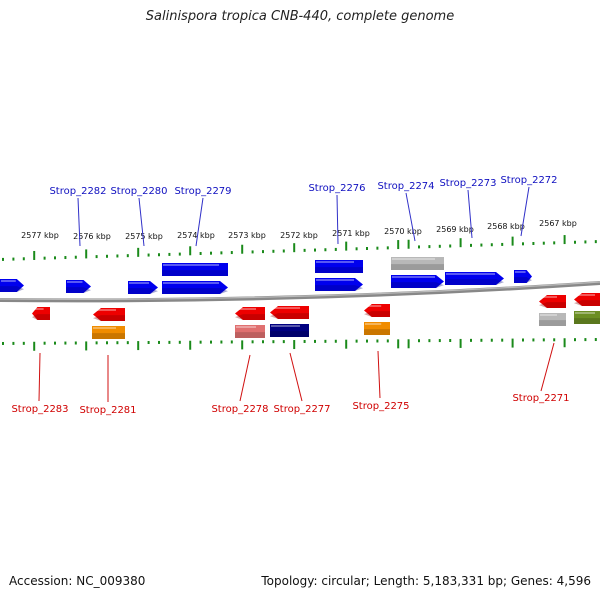 This screenshot has height=600, width=600. What do you see at coordinates (506, 226) in the screenshot?
I see `scale-tick-label: 2568 kbp` at bounding box center [506, 226].